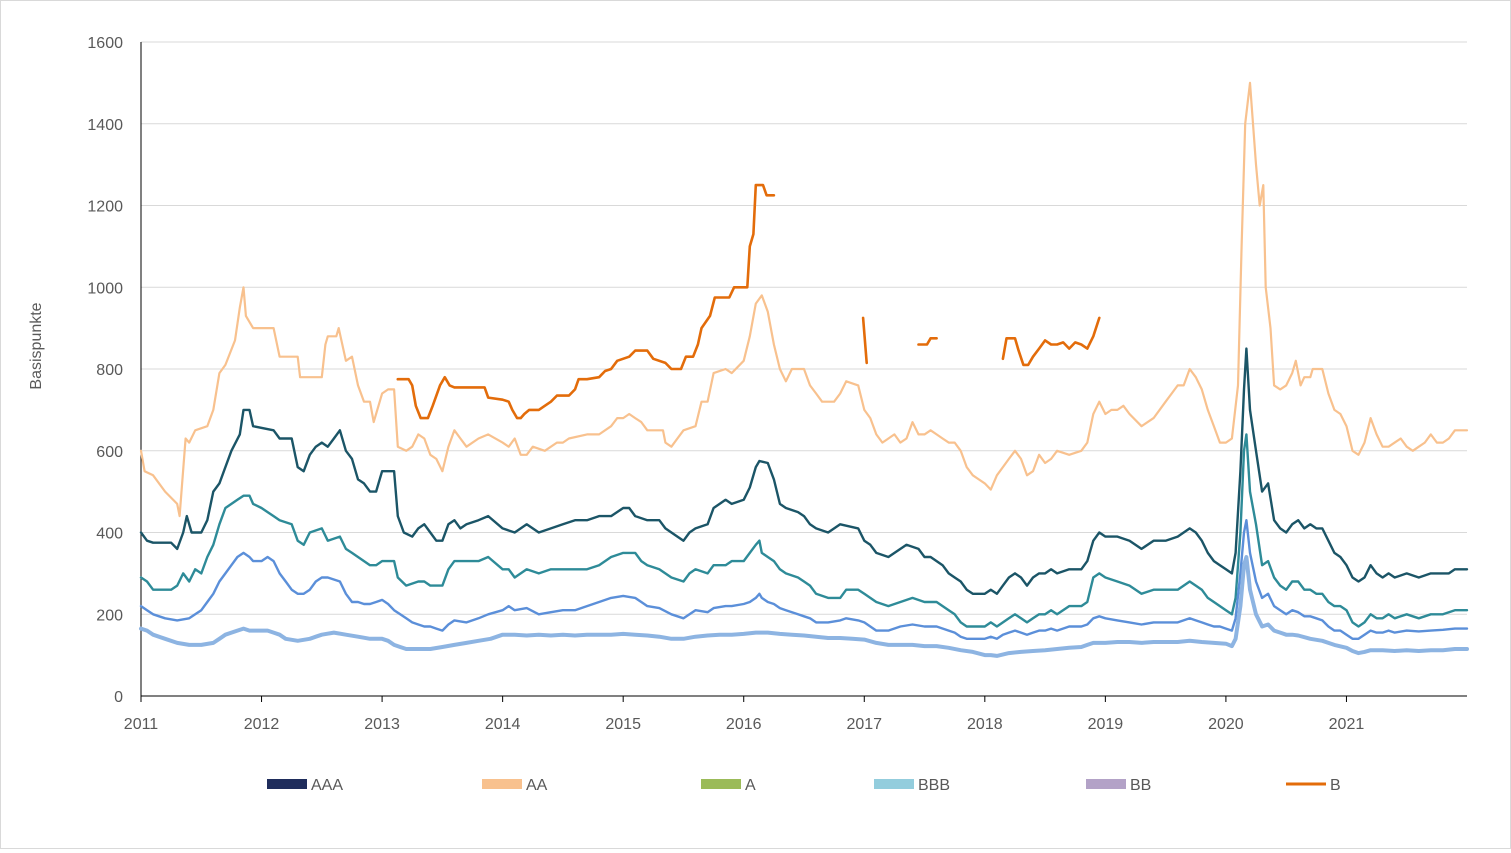 This screenshot has height=853, width=1511. What do you see at coordinates (623, 724) in the screenshot?
I see `x-tick-label: 2015` at bounding box center [623, 724].